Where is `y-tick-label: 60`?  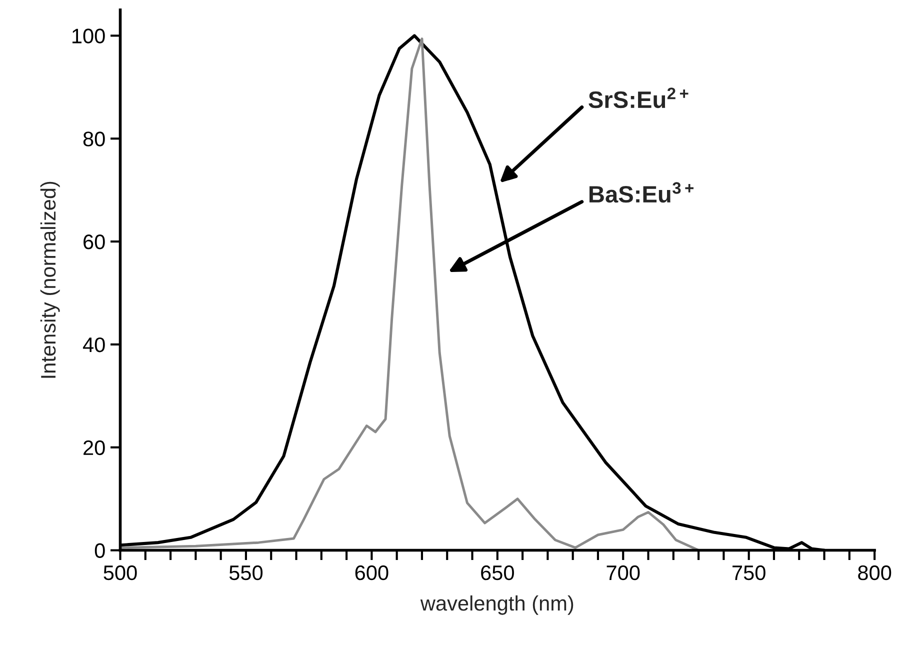
y-tick-label: 60 is located at coordinates (94, 242).